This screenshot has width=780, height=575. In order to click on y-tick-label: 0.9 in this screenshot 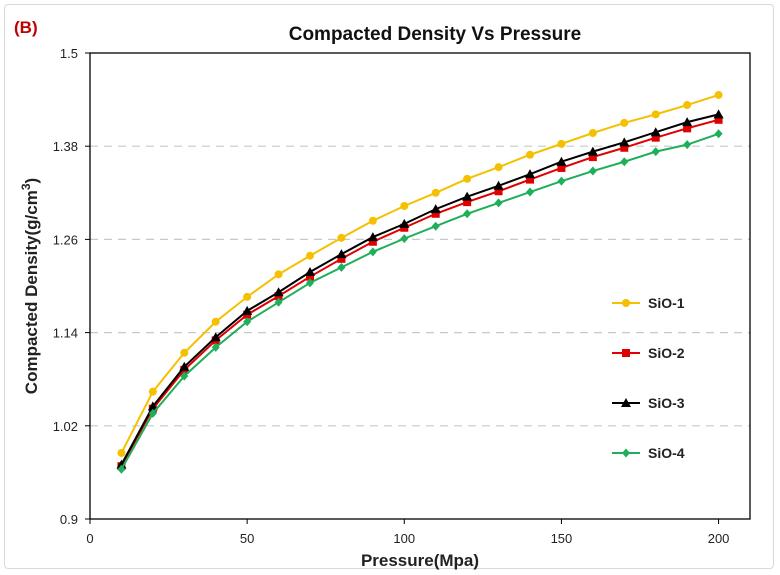, I will do `click(69, 519)`.